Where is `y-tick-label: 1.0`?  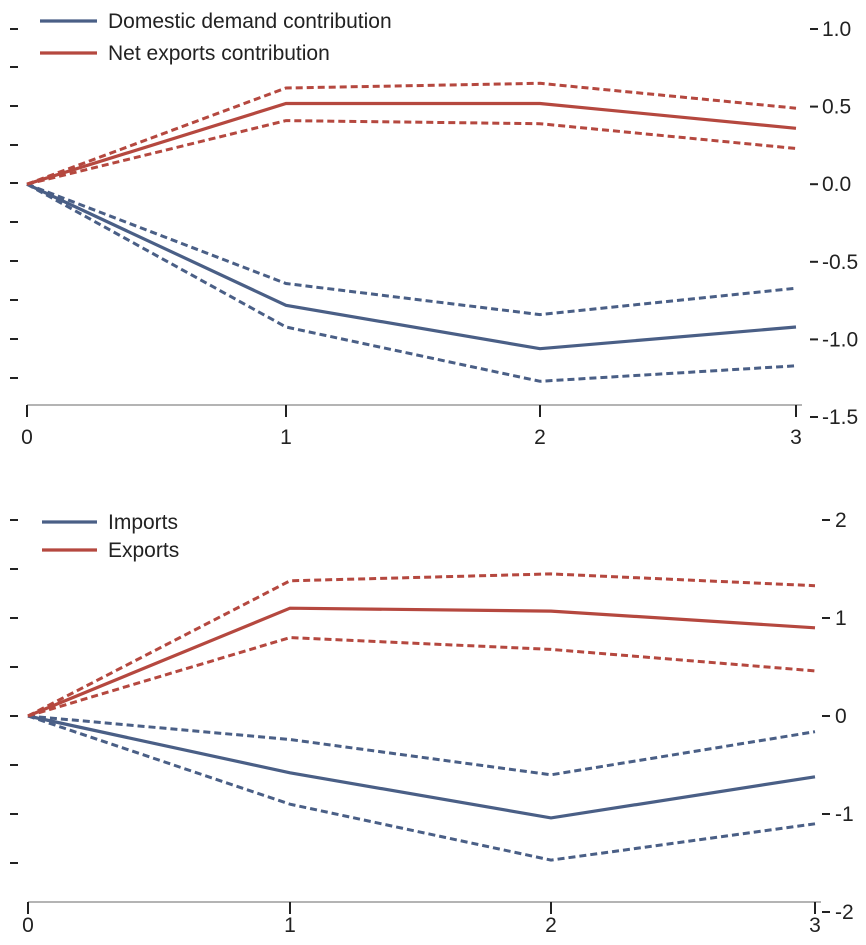 y-tick-label: 1.0 is located at coordinates (836, 29).